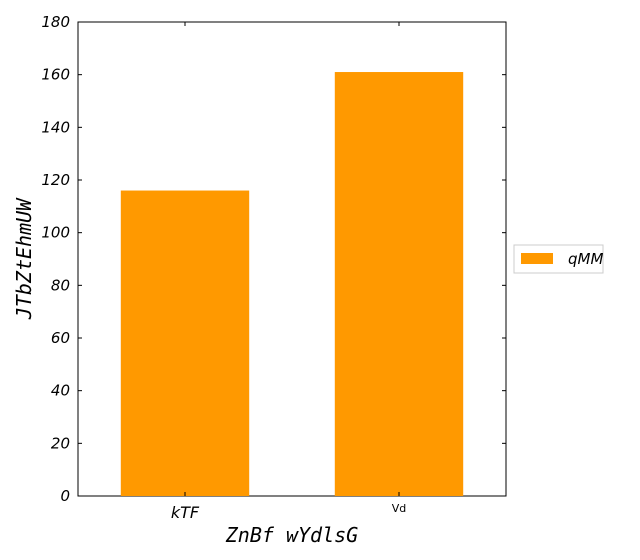 Image resolution: width=640 pixels, height=560 pixels. Describe the element at coordinates (55, 233) in the screenshot. I see `y-tick-label: 100` at that location.